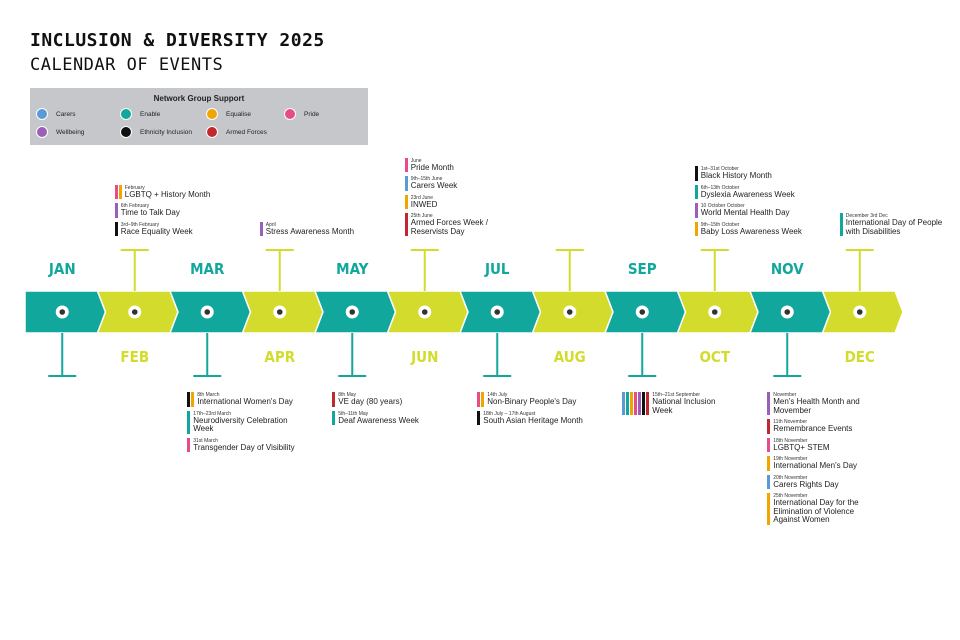 The height and width of the screenshot is (640, 960). What do you see at coordinates (240, 424) in the screenshot?
I see `event-name: Neurodiversity Celebration Week` at bounding box center [240, 424].